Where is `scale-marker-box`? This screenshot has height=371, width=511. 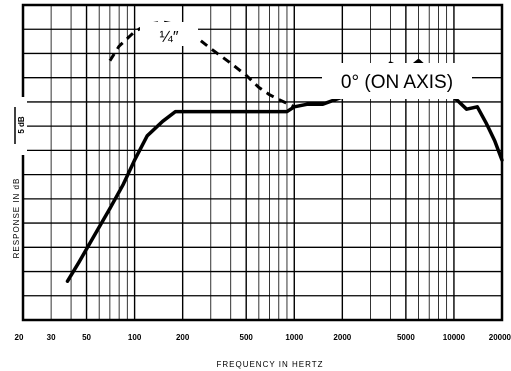 scale-marker-box is located at coordinates (20, 126).